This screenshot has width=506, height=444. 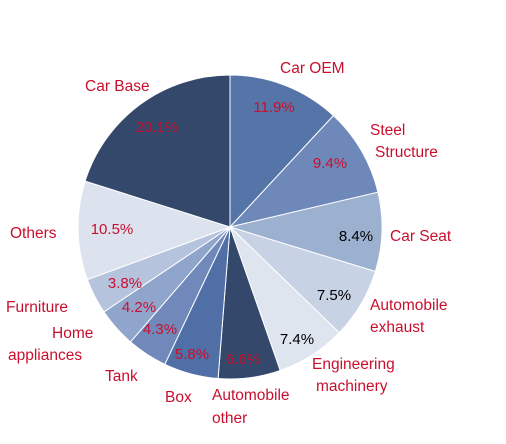 I want to click on slice-category-label: Car OEM, so click(x=312, y=68).